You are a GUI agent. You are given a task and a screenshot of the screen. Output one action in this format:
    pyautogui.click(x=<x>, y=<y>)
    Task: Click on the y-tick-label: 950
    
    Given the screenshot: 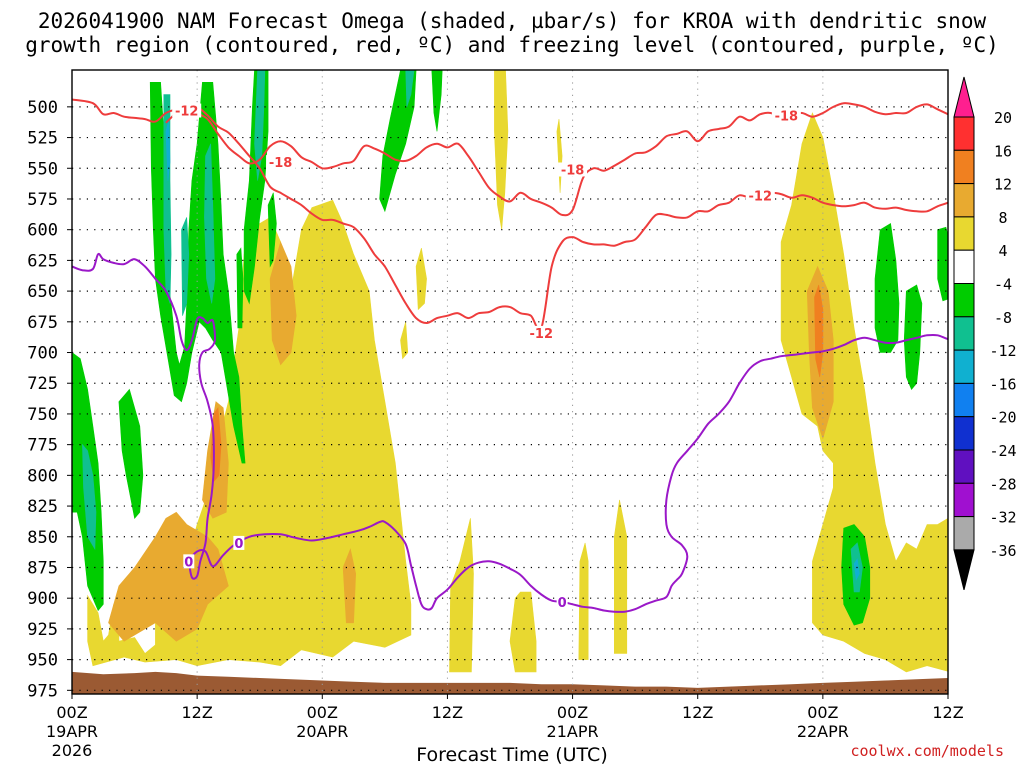 What is the action you would take?
    pyautogui.click(x=42, y=661)
    